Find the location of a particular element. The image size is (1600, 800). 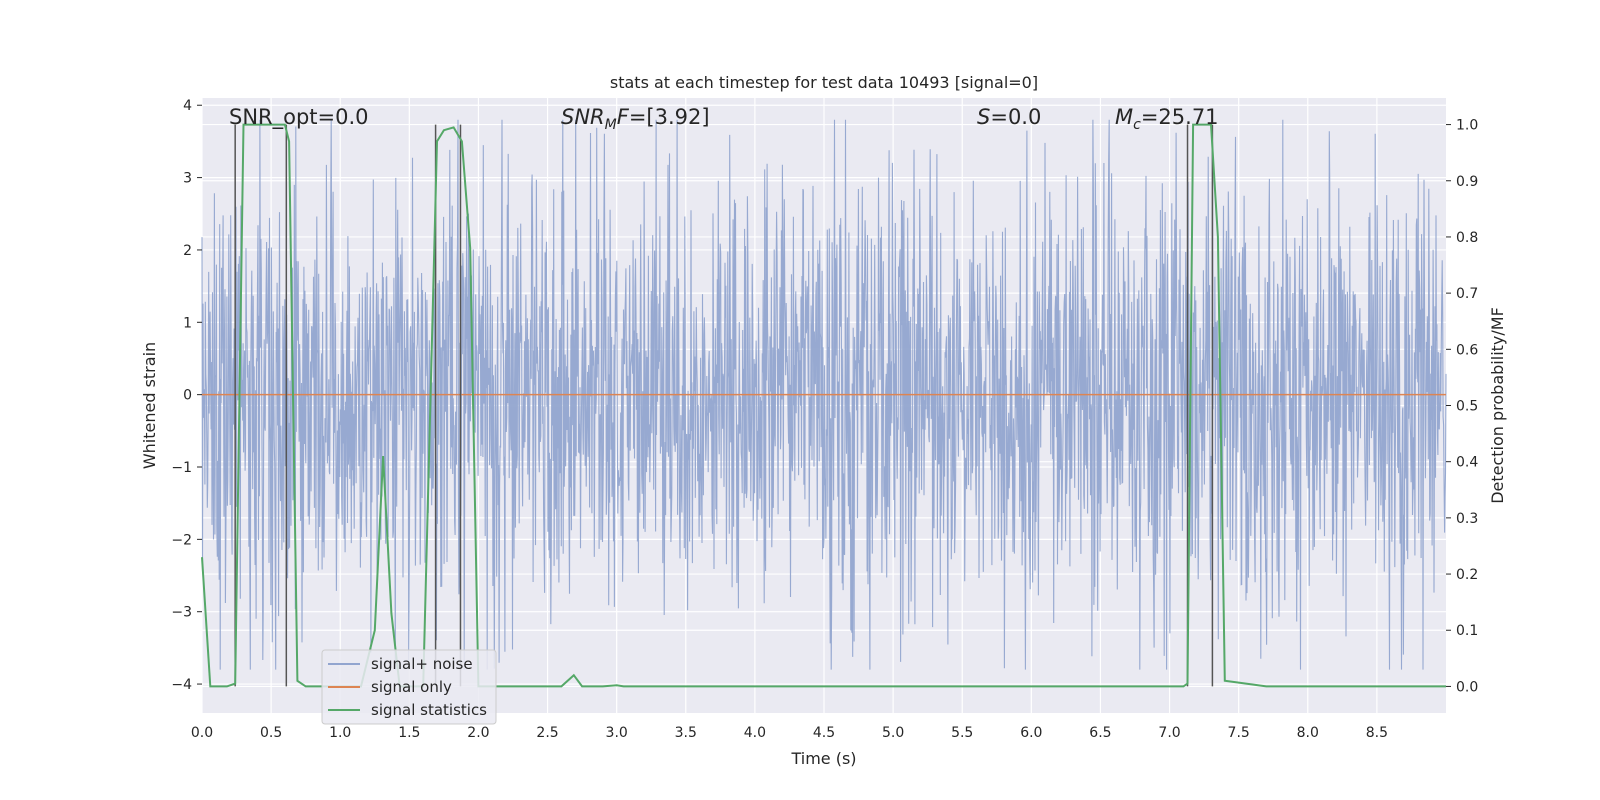

y-tick-label-8: 4 is located at coordinates (187, 106).